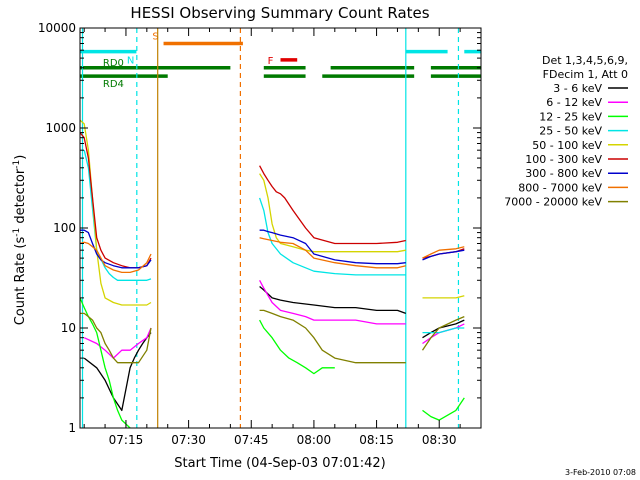 The width and height of the screenshot is (640, 480). I want to click on y-tick-label: 100, so click(64, 228).